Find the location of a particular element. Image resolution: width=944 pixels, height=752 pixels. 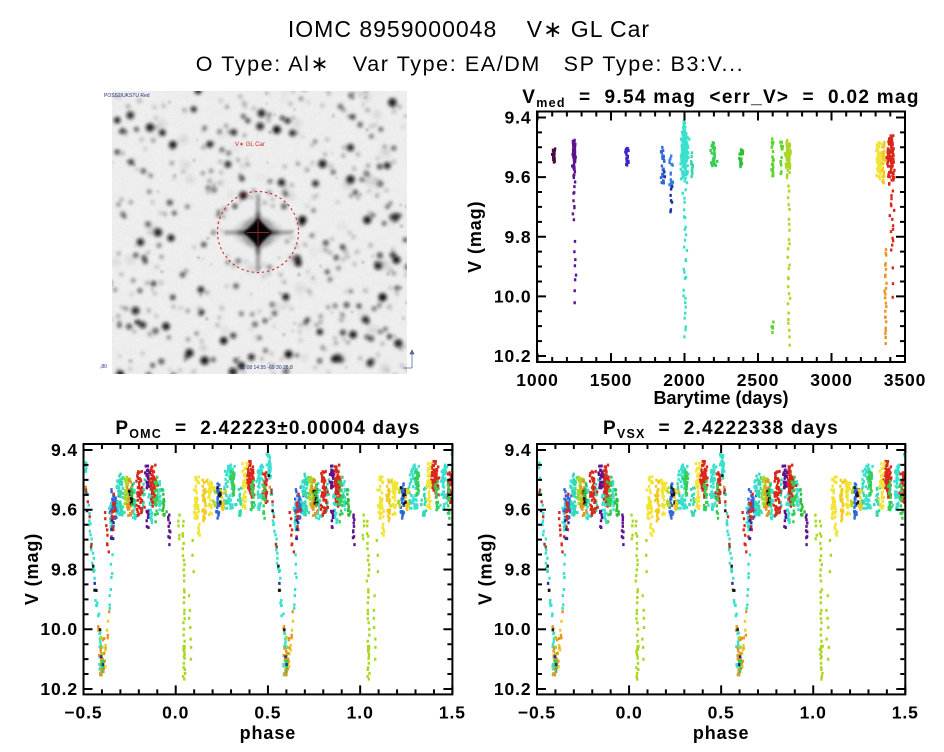

svg-text: 11 08 14.55 -69 30 28.8 is located at coordinates (266, 368).